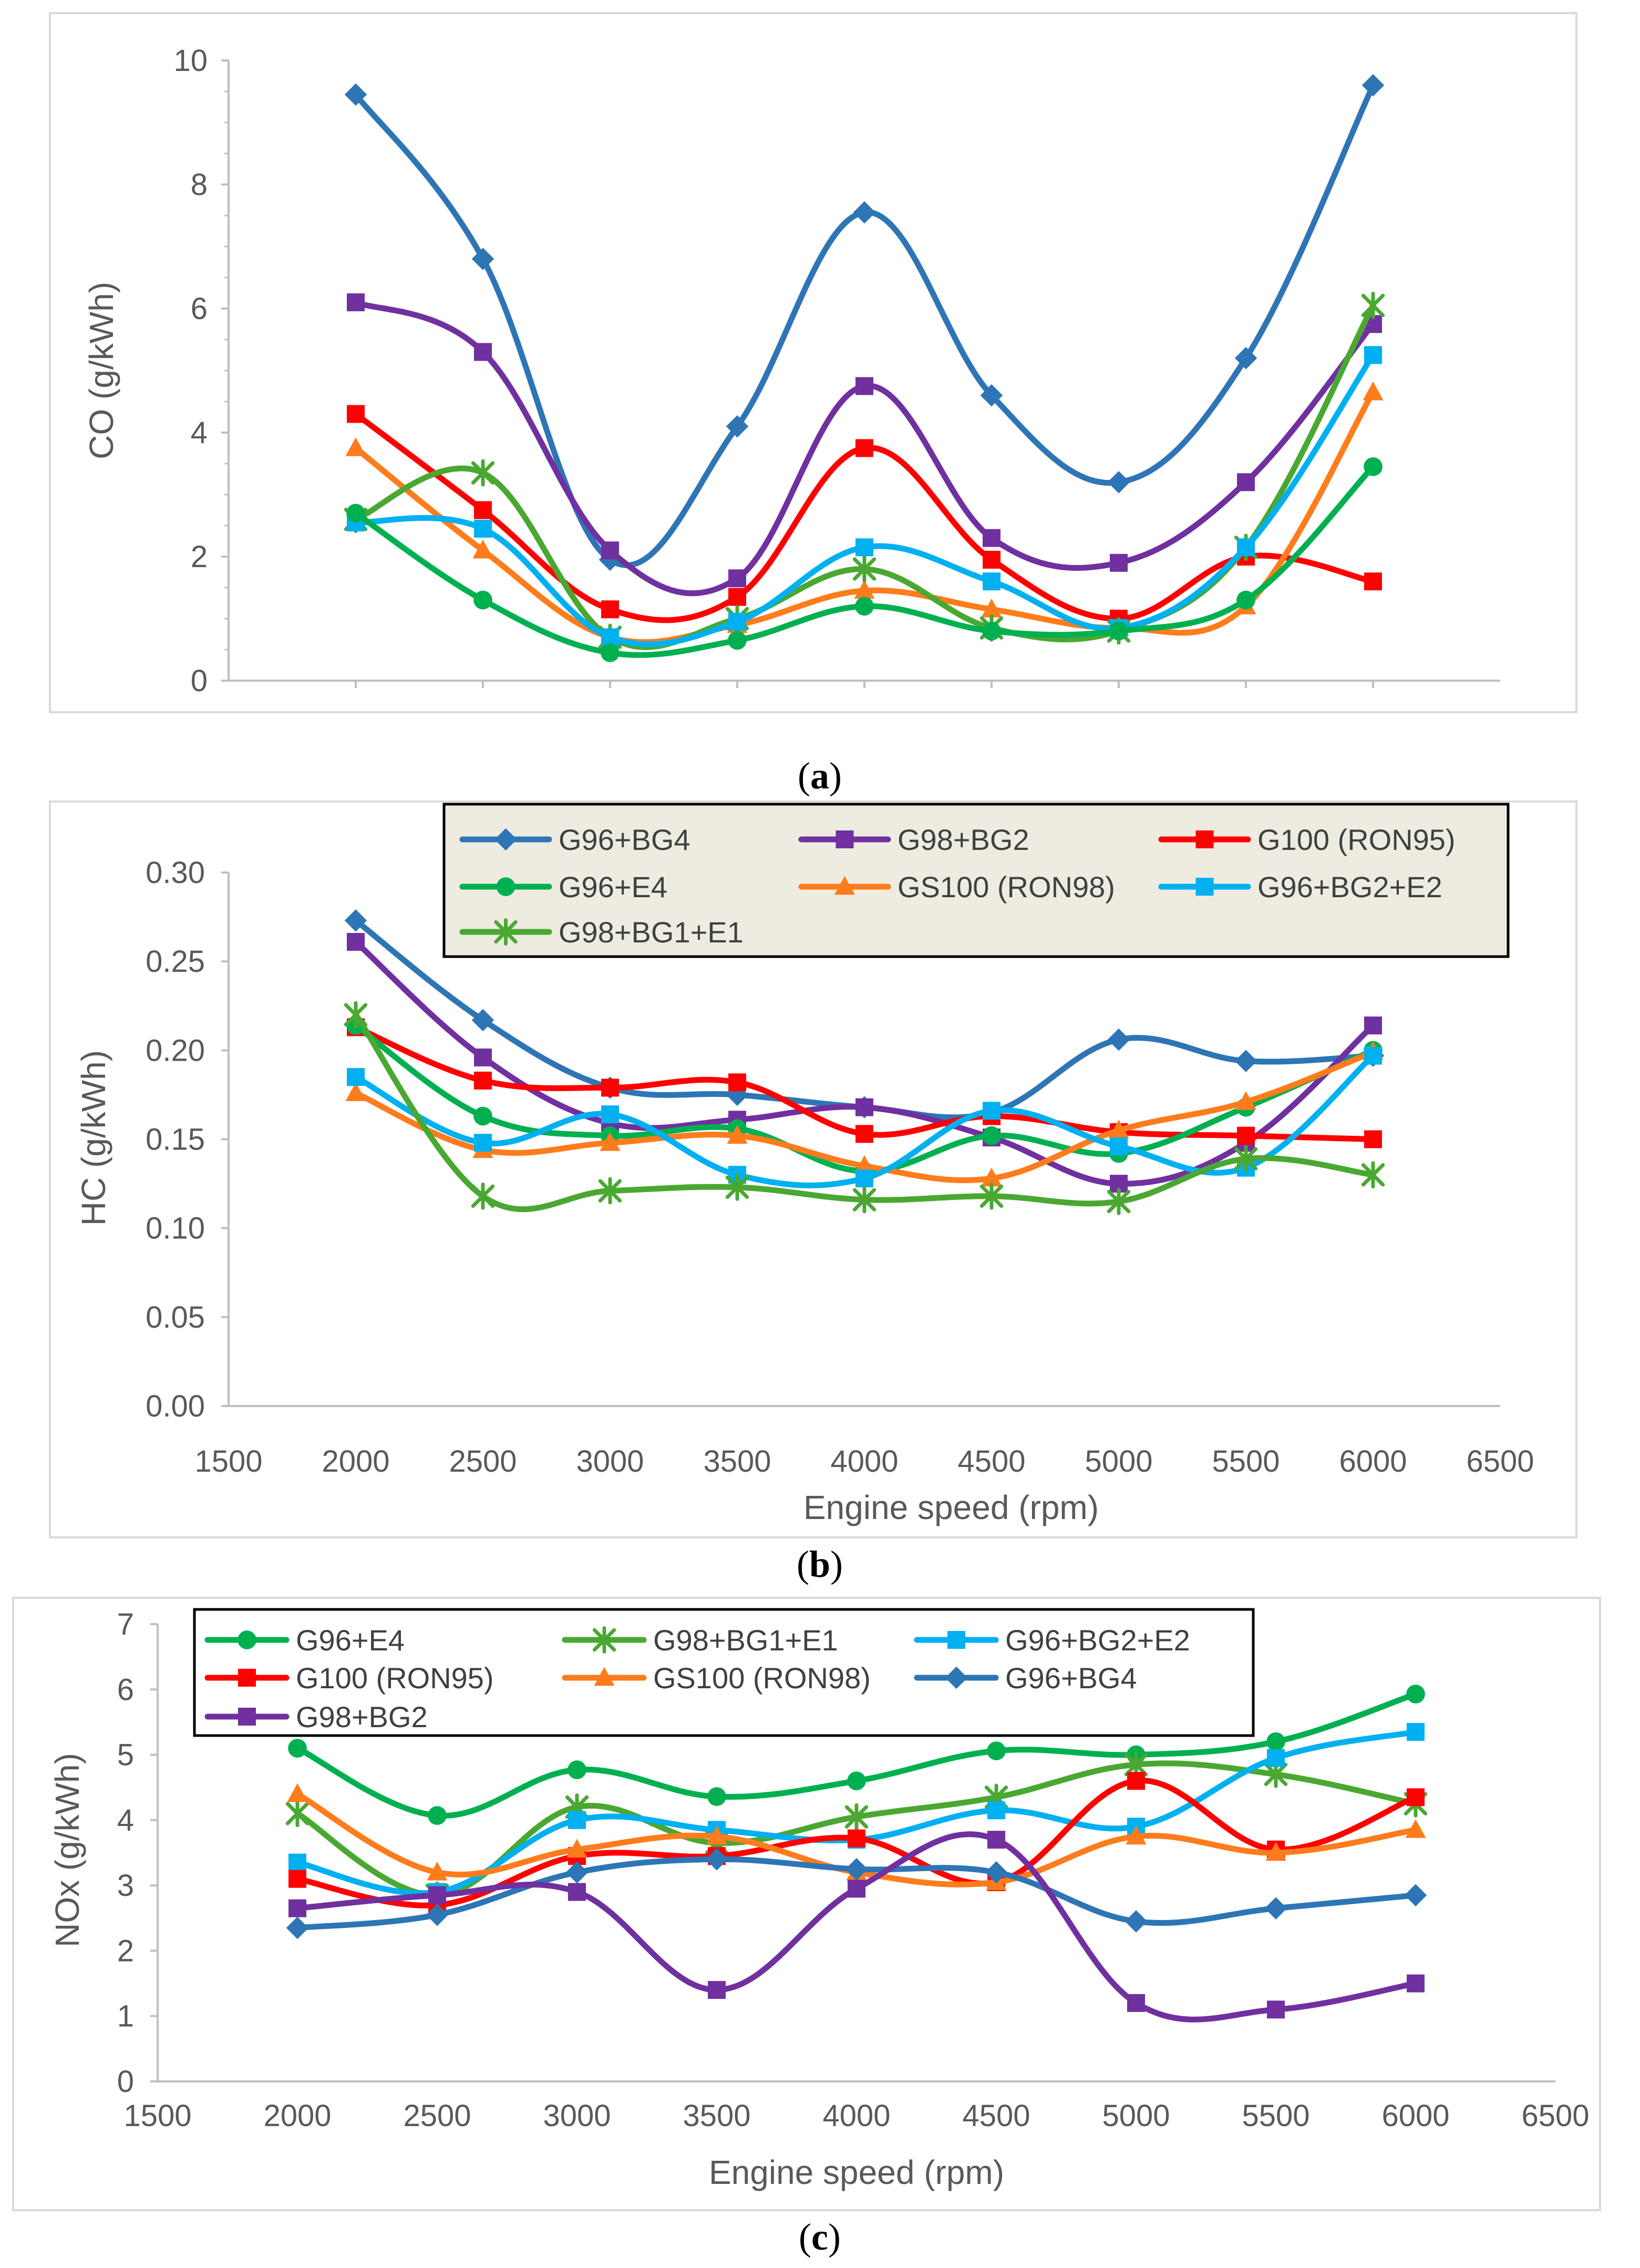  I want to click on panel-c-legend-label: G96+BG4, so click(1071, 1678).